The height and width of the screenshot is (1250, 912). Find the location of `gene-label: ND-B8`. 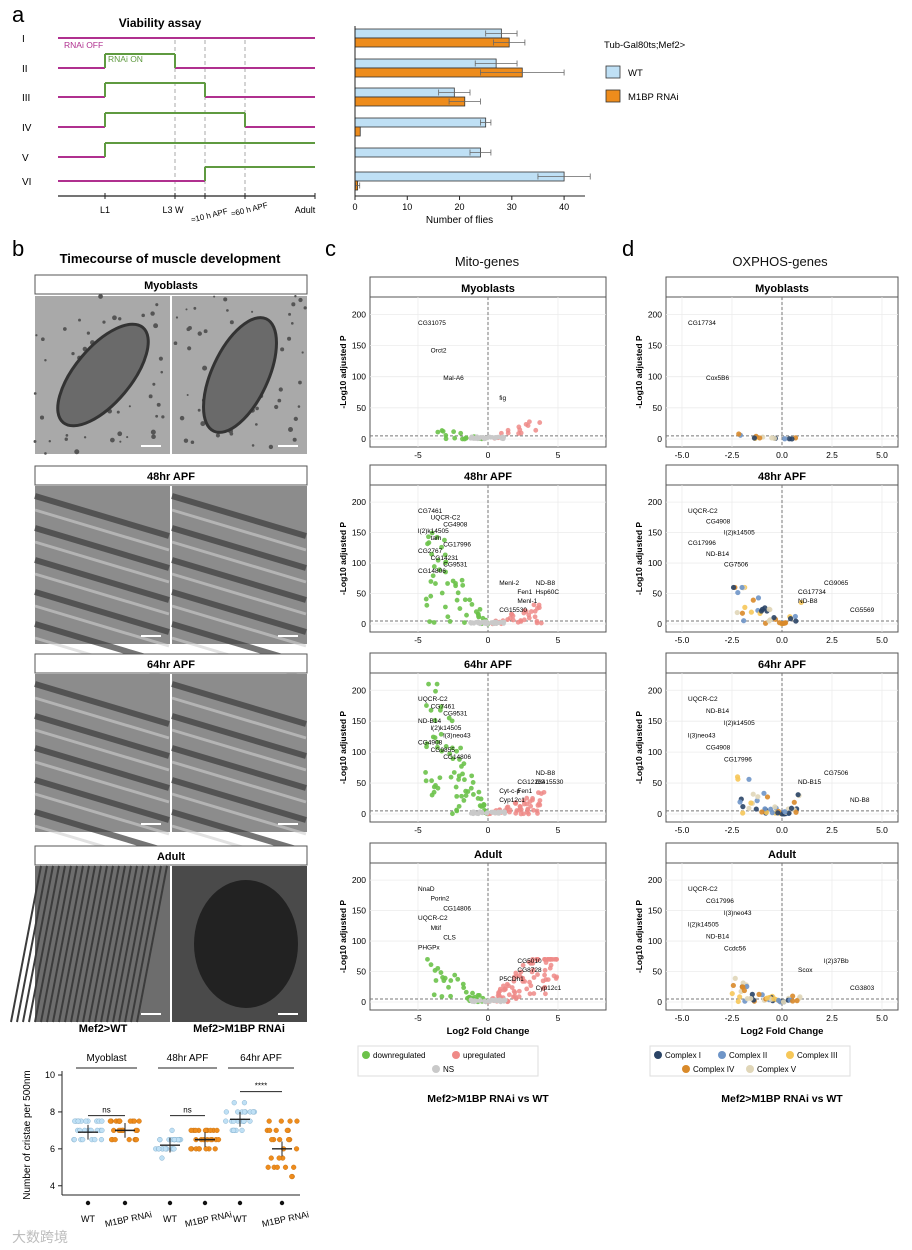

gene-label: ND-B8 is located at coordinates (808, 601).